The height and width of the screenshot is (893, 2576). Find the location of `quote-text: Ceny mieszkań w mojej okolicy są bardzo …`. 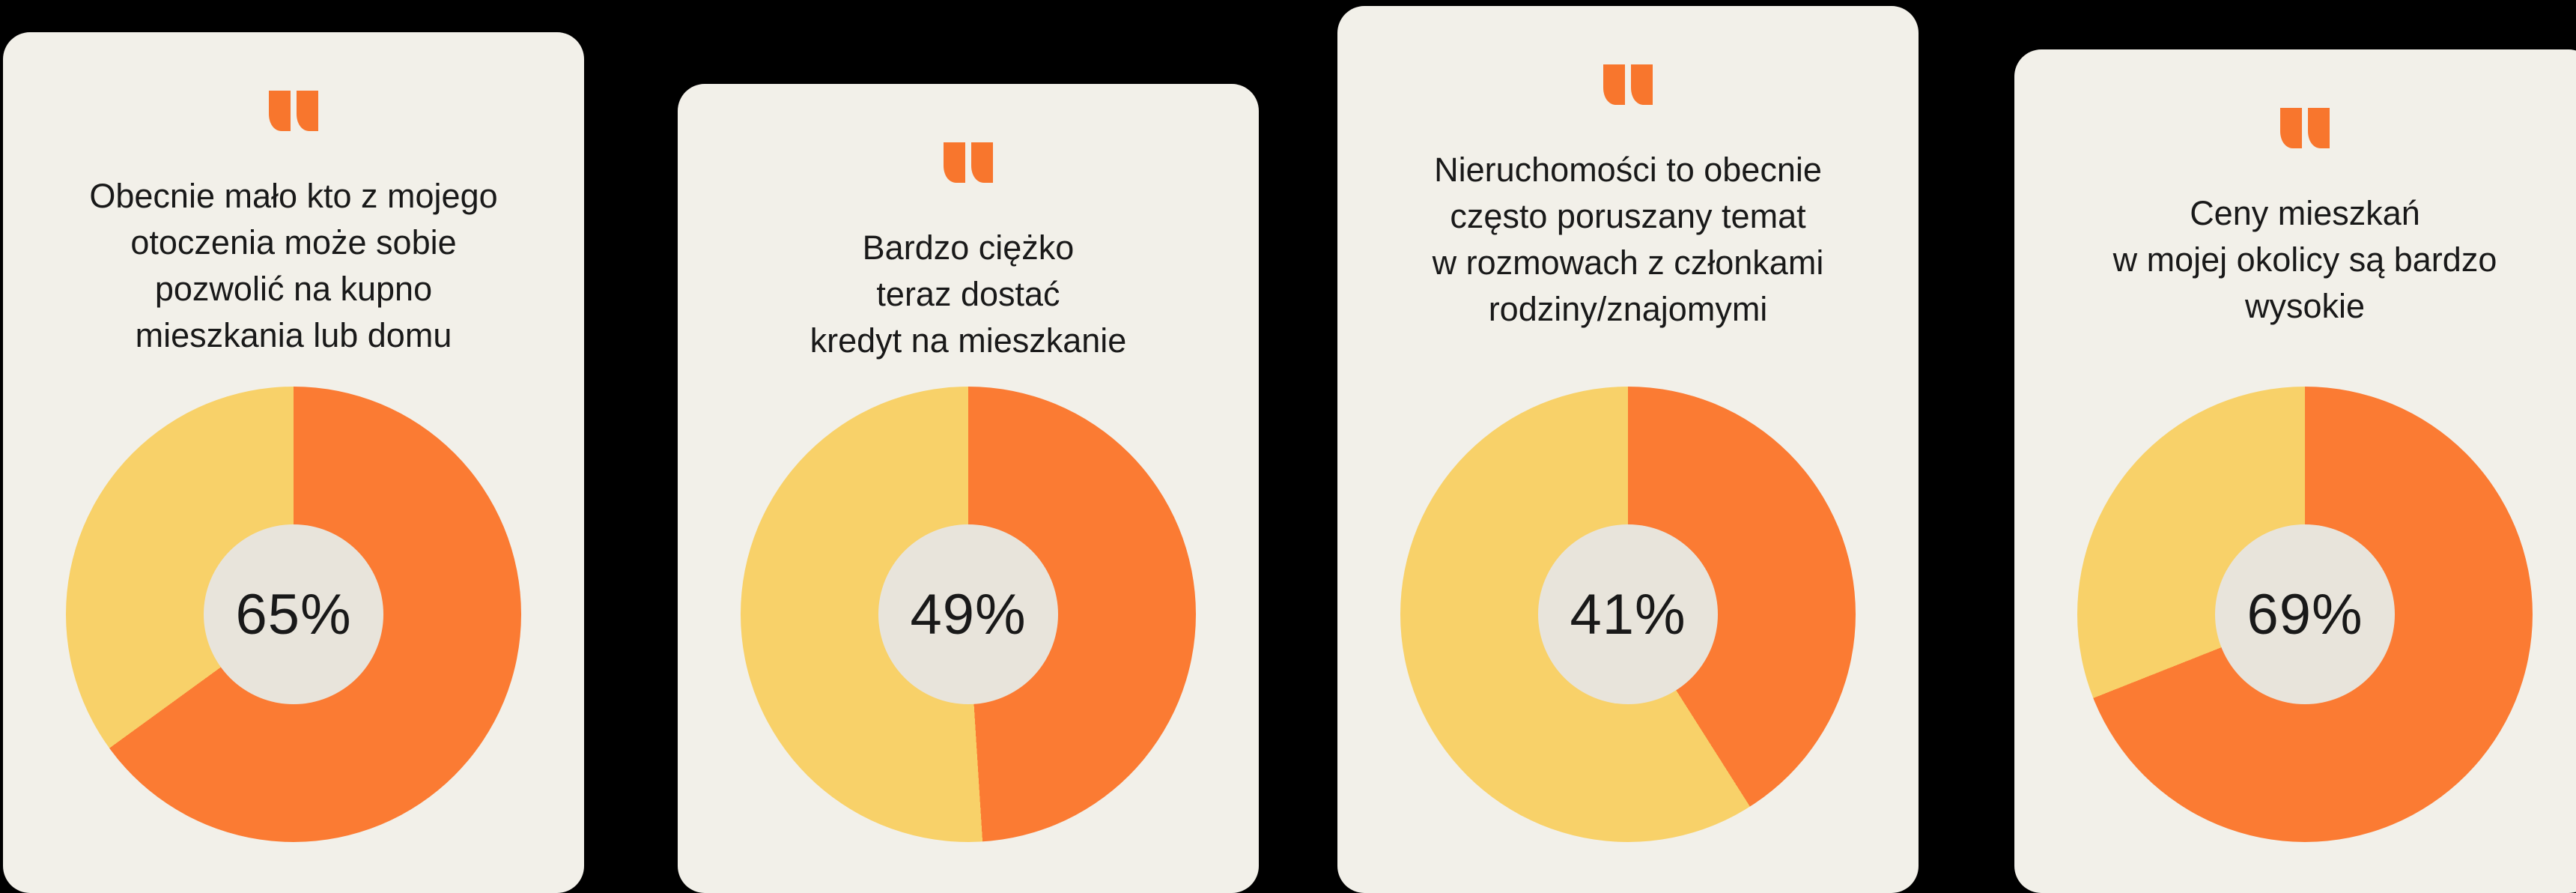

quote-text: Ceny mieszkań w mojej okolicy są bardzo … is located at coordinates (2304, 259).